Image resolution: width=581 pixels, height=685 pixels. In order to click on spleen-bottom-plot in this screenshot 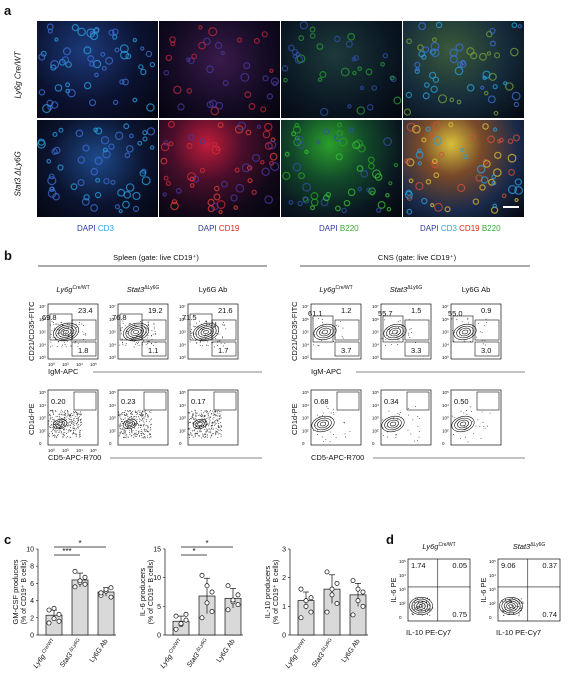, I will do `click(213, 417)`.